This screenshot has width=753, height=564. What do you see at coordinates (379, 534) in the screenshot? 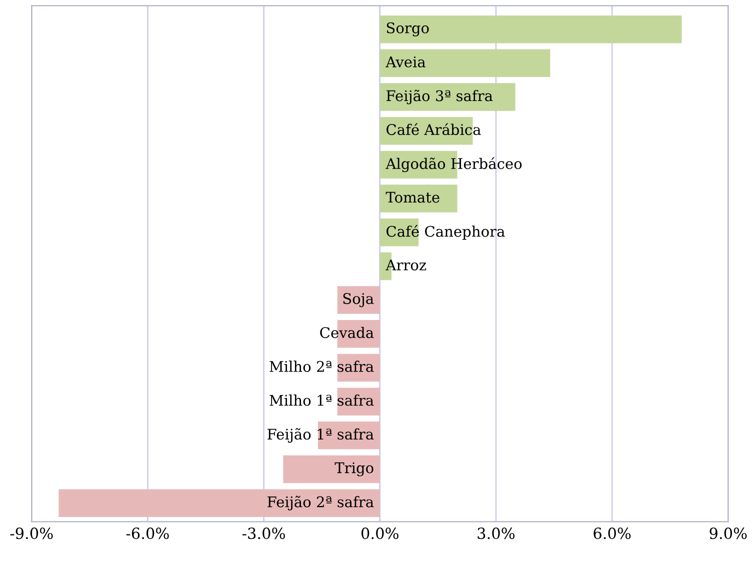
I see `x-tick-label: 0.0%` at bounding box center [379, 534].